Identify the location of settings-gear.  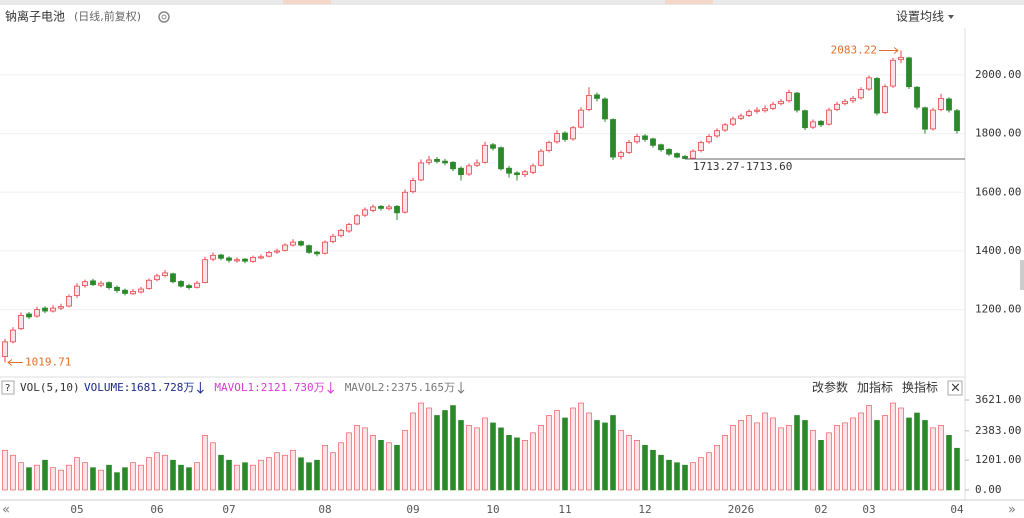
(164, 17).